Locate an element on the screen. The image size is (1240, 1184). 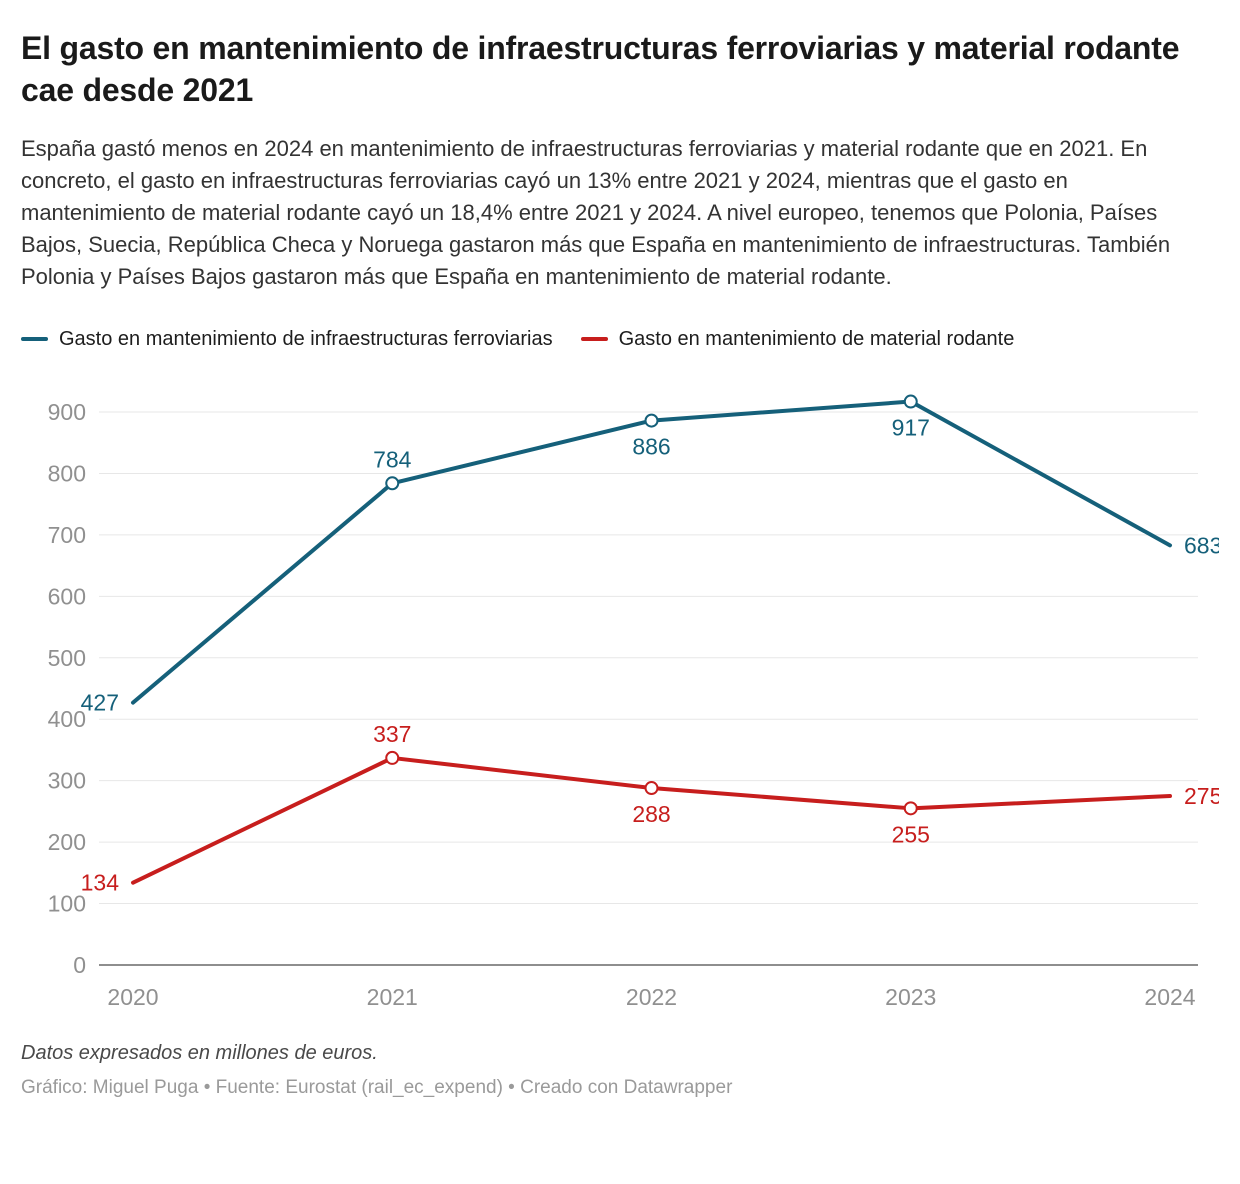
data-label: 886 is located at coordinates (651, 446).